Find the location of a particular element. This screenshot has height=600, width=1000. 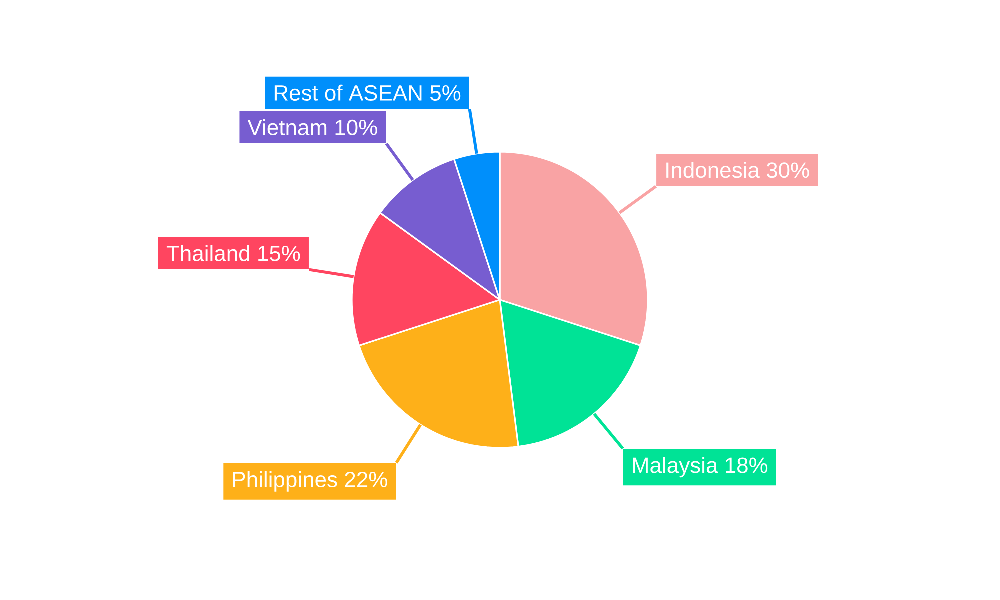

data-label: 18% is located at coordinates (747, 466).